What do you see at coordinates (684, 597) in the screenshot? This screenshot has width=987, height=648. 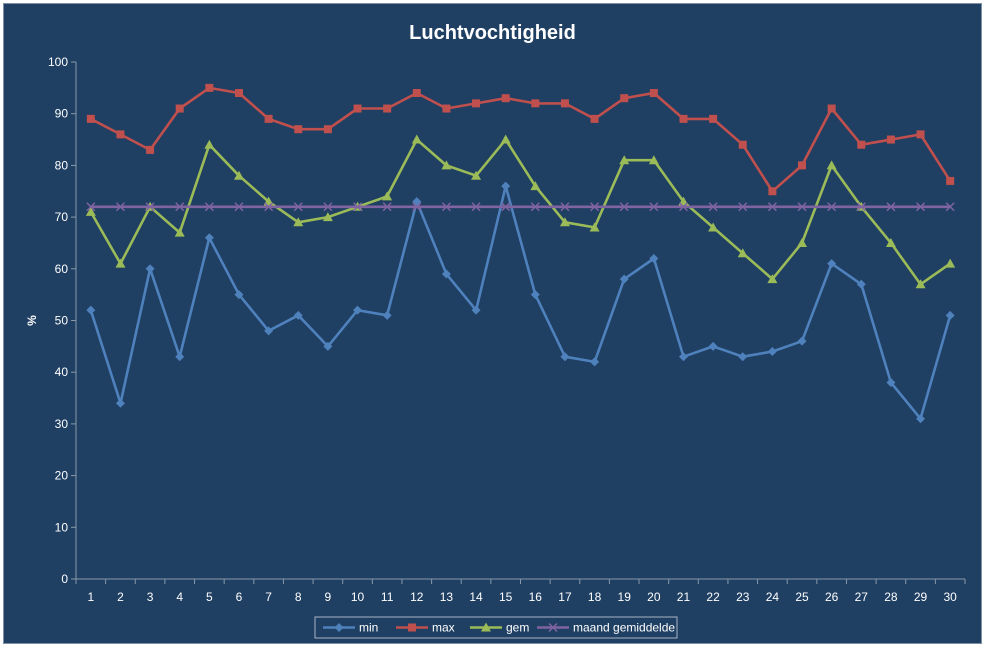 I see `x-tick-label: 21` at bounding box center [684, 597].